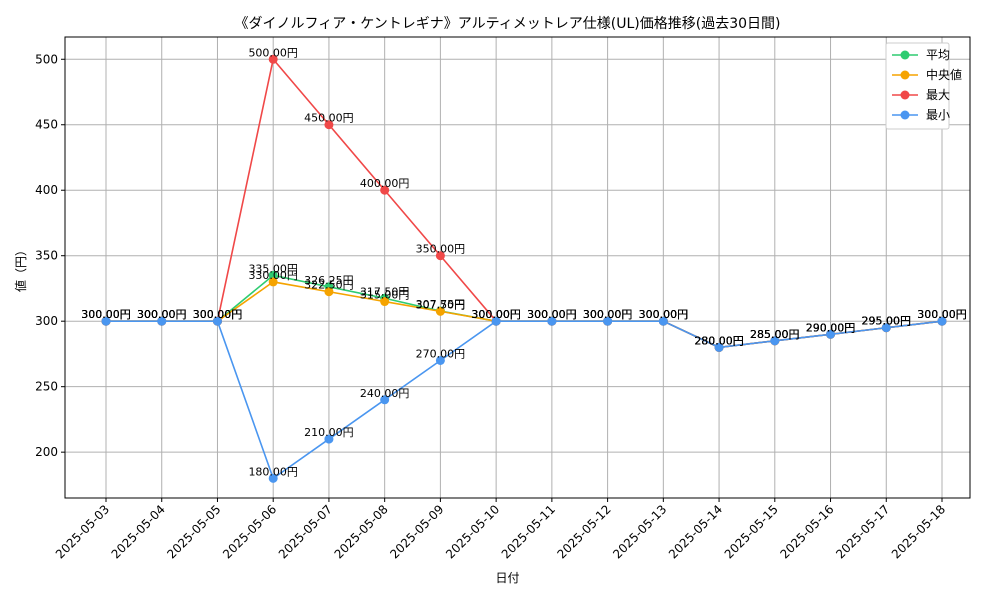 The image size is (1000, 600). Describe the element at coordinates (472, 531) in the screenshot. I see `x-tick-label: 2025-05-10` at that location.